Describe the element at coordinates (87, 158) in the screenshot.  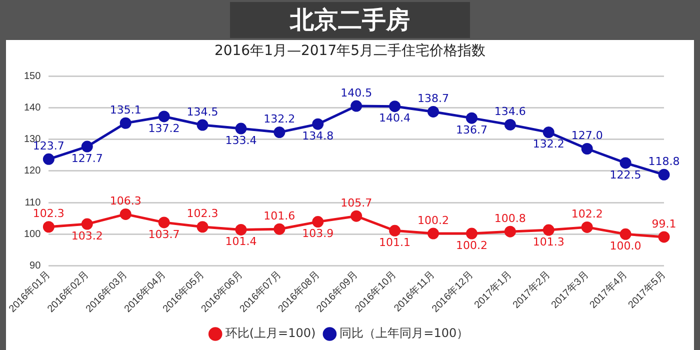
I see `data-label: 127.7` at that location.